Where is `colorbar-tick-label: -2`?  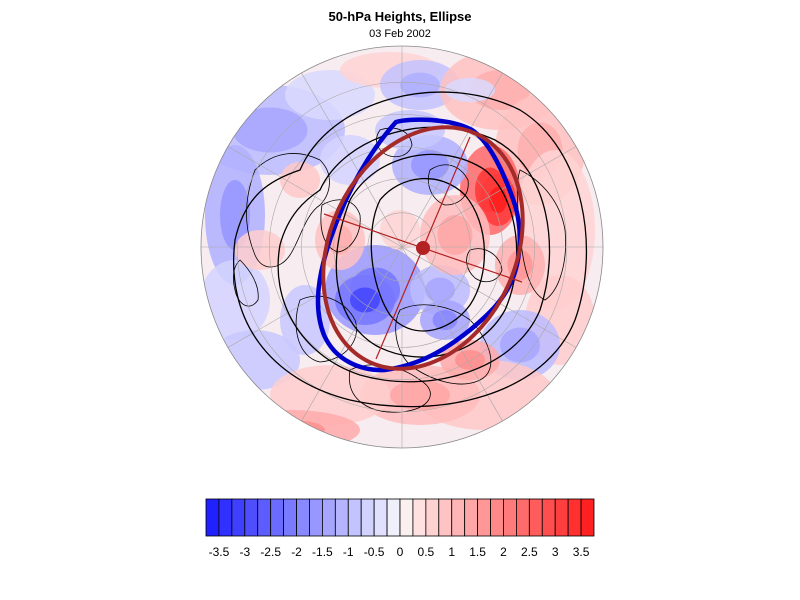 colorbar-tick-label: -2 is located at coordinates (296, 552).